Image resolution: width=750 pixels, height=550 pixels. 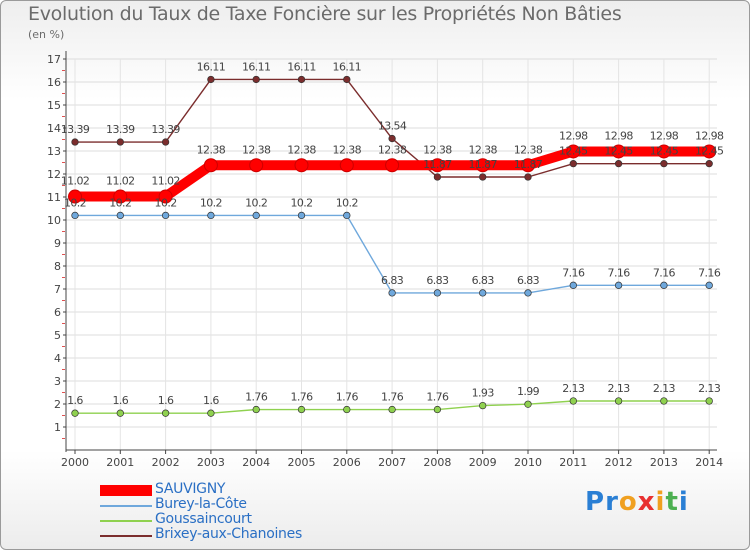 What do you see at coordinates (201, 504) in the screenshot?
I see `legend-label: Burey-la-Côte` at bounding box center [201, 504].